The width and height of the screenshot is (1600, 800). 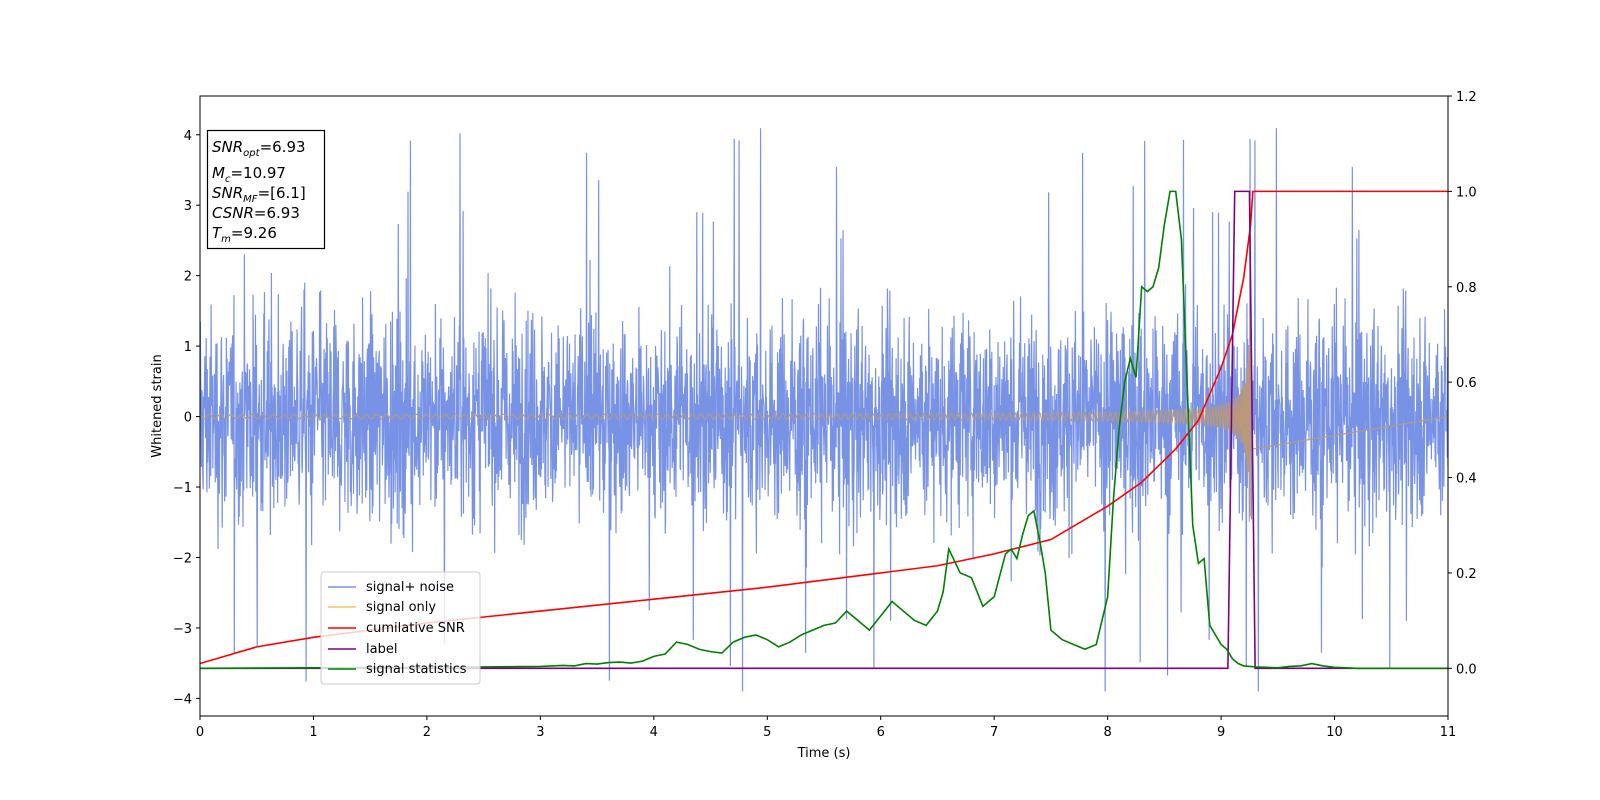 I want to click on y-right-tick-label: 0.6, so click(x=1466, y=383).